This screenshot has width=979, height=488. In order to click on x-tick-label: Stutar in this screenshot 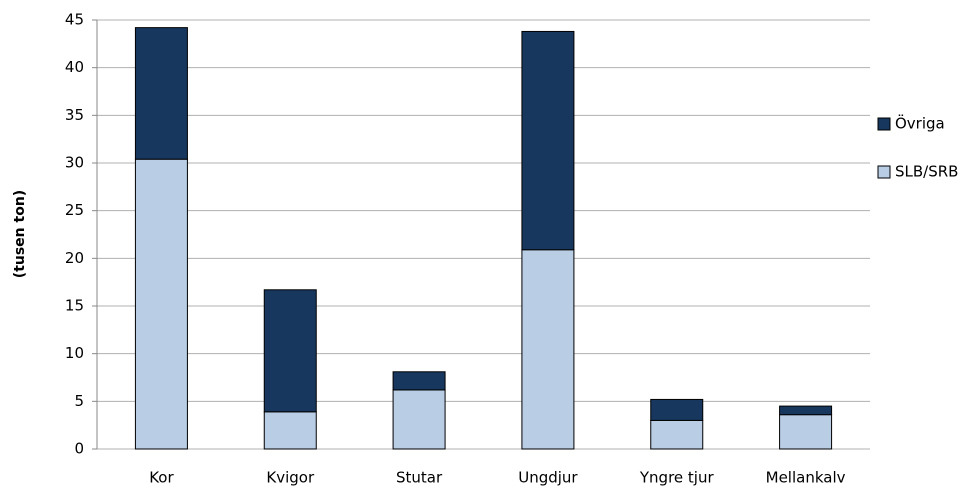, I will do `click(419, 478)`.